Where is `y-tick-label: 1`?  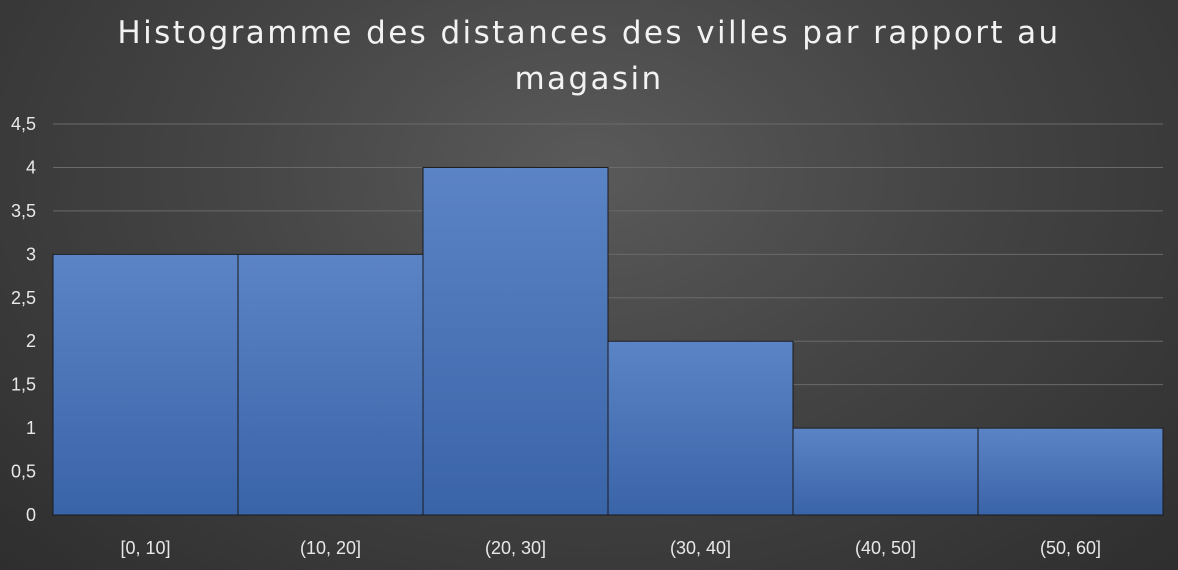 y-tick-label: 1 is located at coordinates (31, 428).